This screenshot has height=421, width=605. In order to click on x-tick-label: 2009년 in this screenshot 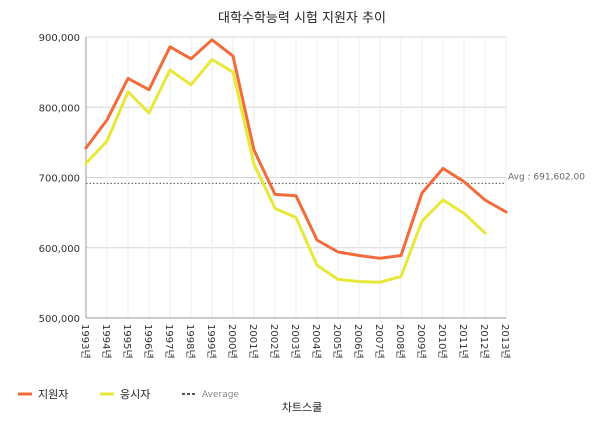, I will do `click(421, 341)`.